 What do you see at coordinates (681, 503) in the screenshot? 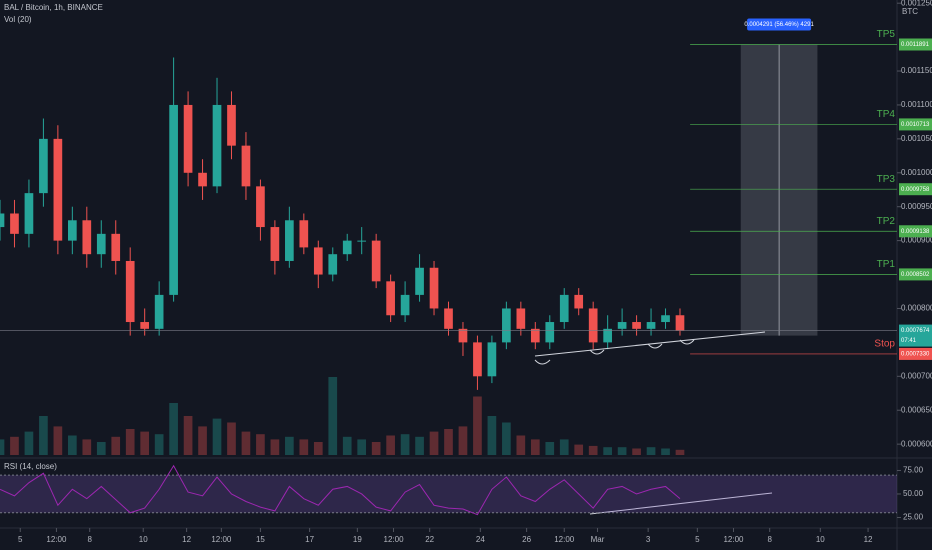
I see `rsi-trendline` at bounding box center [681, 503].